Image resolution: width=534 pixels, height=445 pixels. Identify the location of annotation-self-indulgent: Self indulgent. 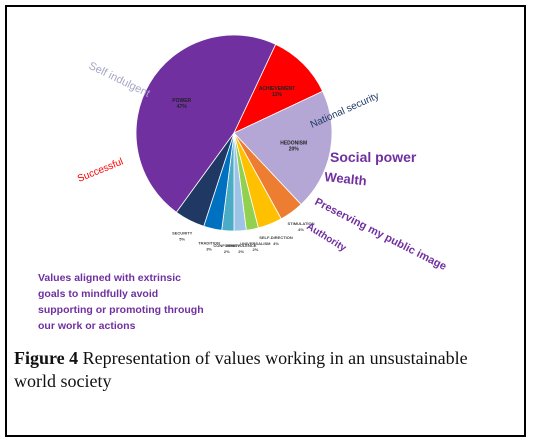
(119, 80).